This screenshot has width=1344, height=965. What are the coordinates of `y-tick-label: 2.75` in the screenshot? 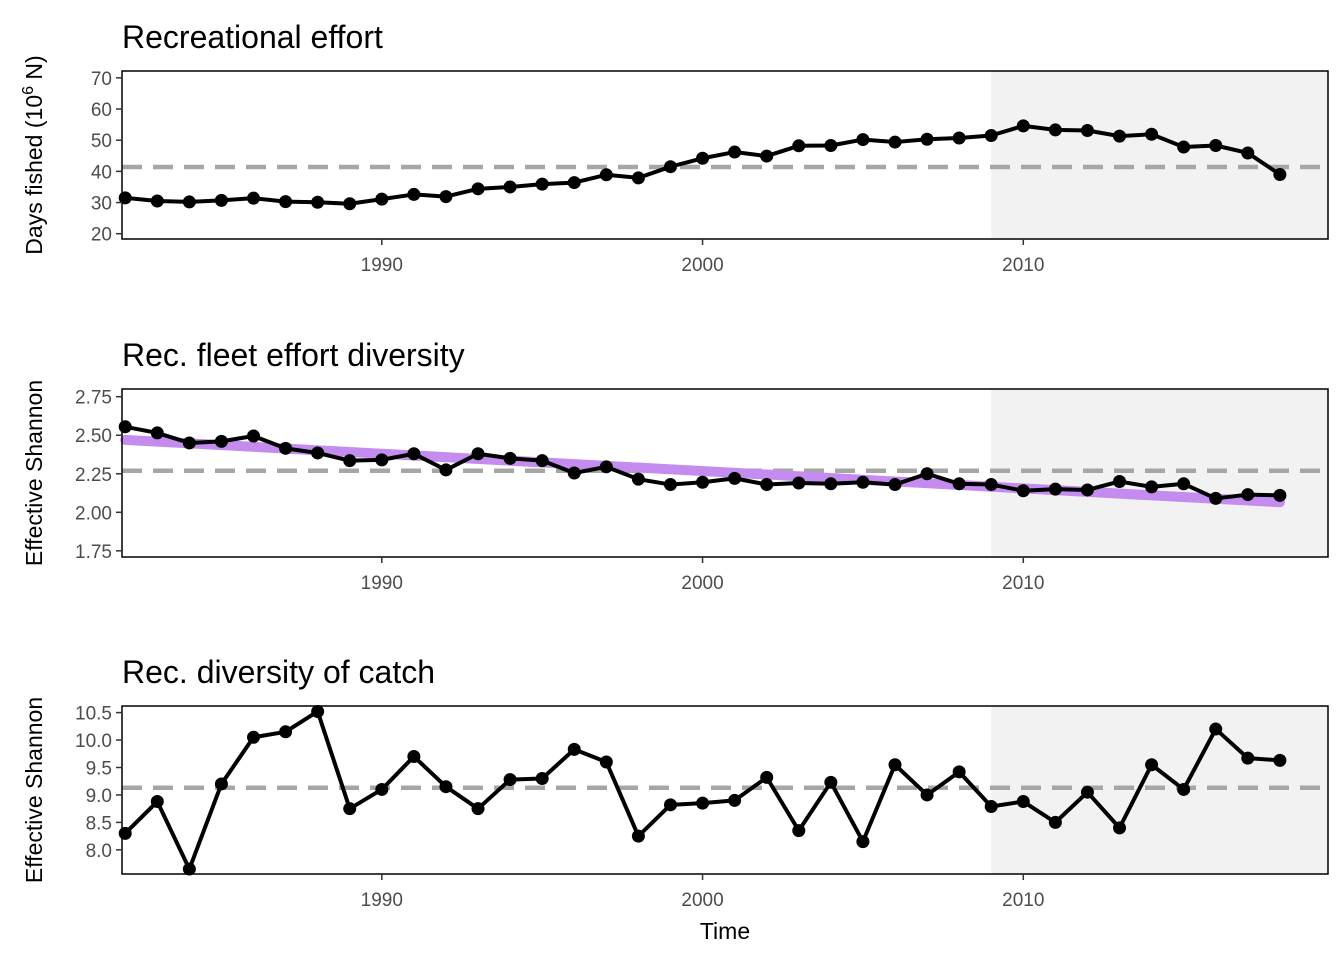 It's located at (93, 398).